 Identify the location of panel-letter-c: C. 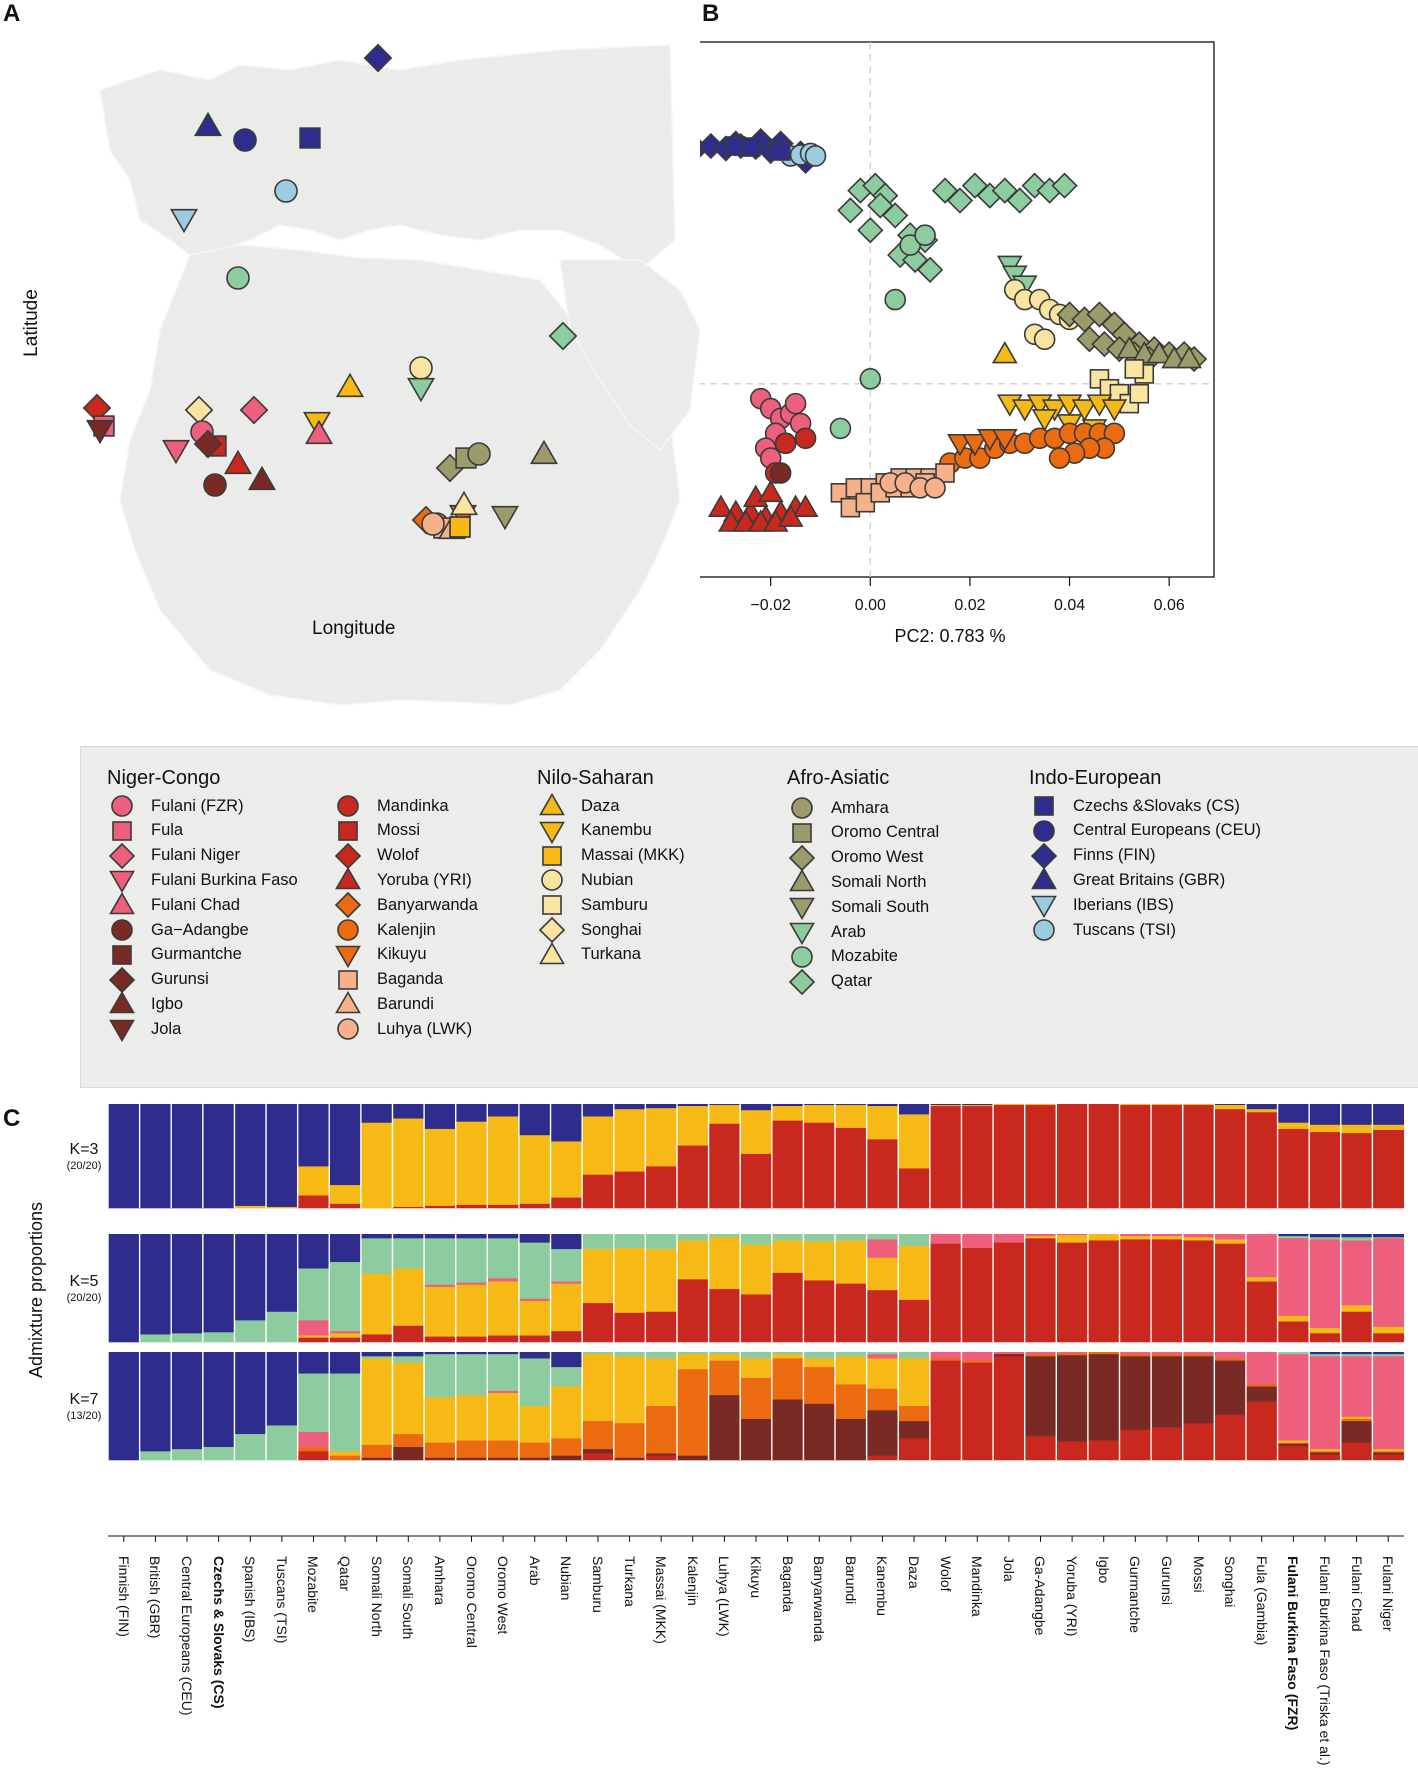
(12, 1118).